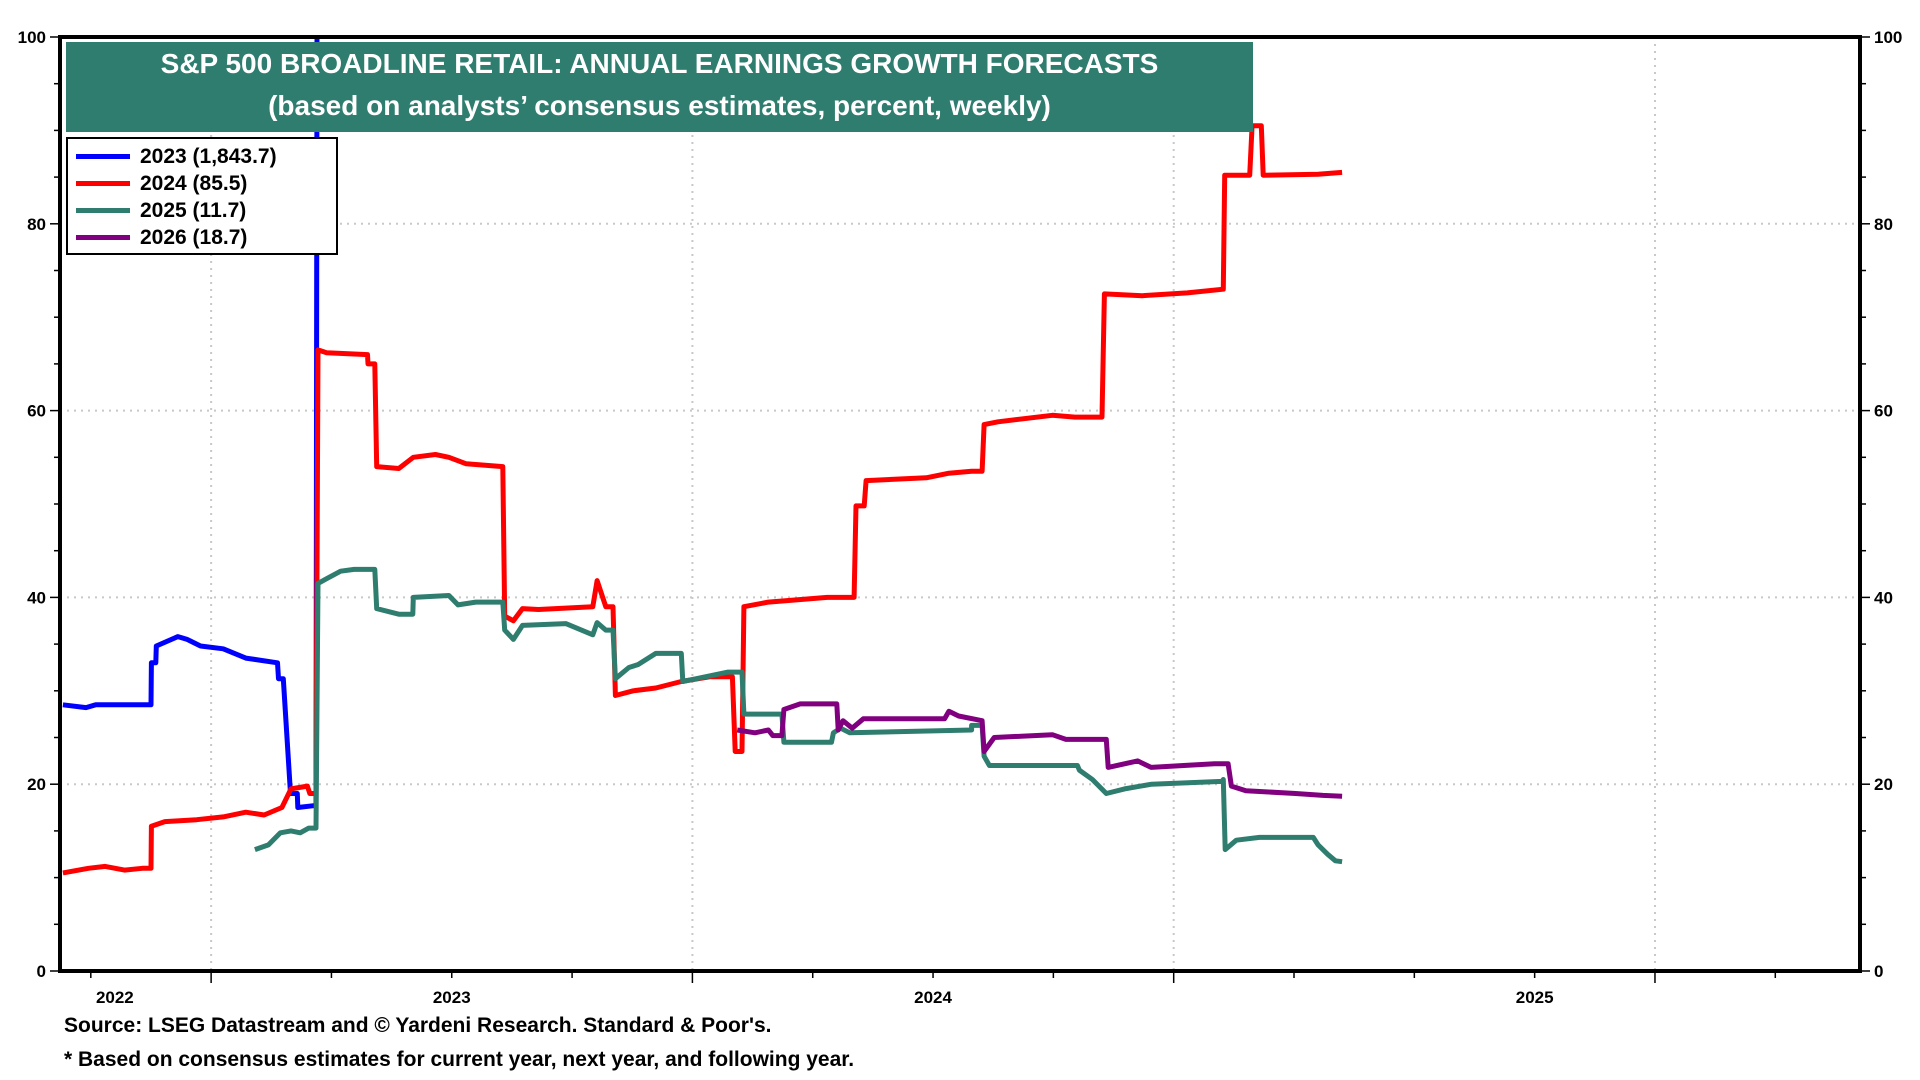 The image size is (1920, 1080). I want to click on legend-label-2023: 2023 (1,843.7), so click(208, 156).